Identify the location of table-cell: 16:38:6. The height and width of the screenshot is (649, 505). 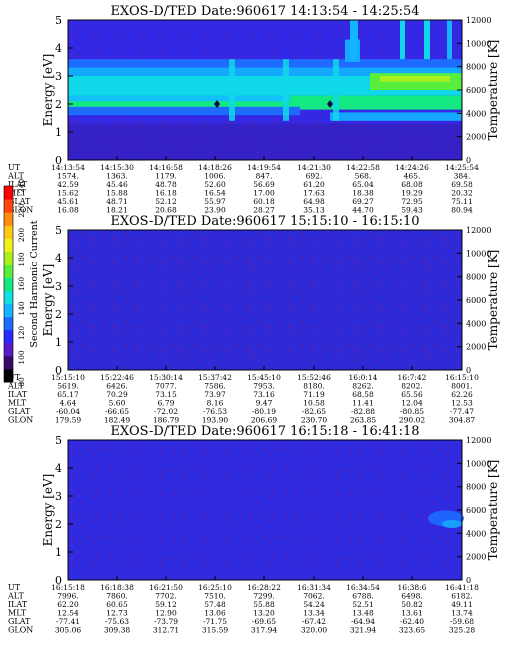
(412, 587).